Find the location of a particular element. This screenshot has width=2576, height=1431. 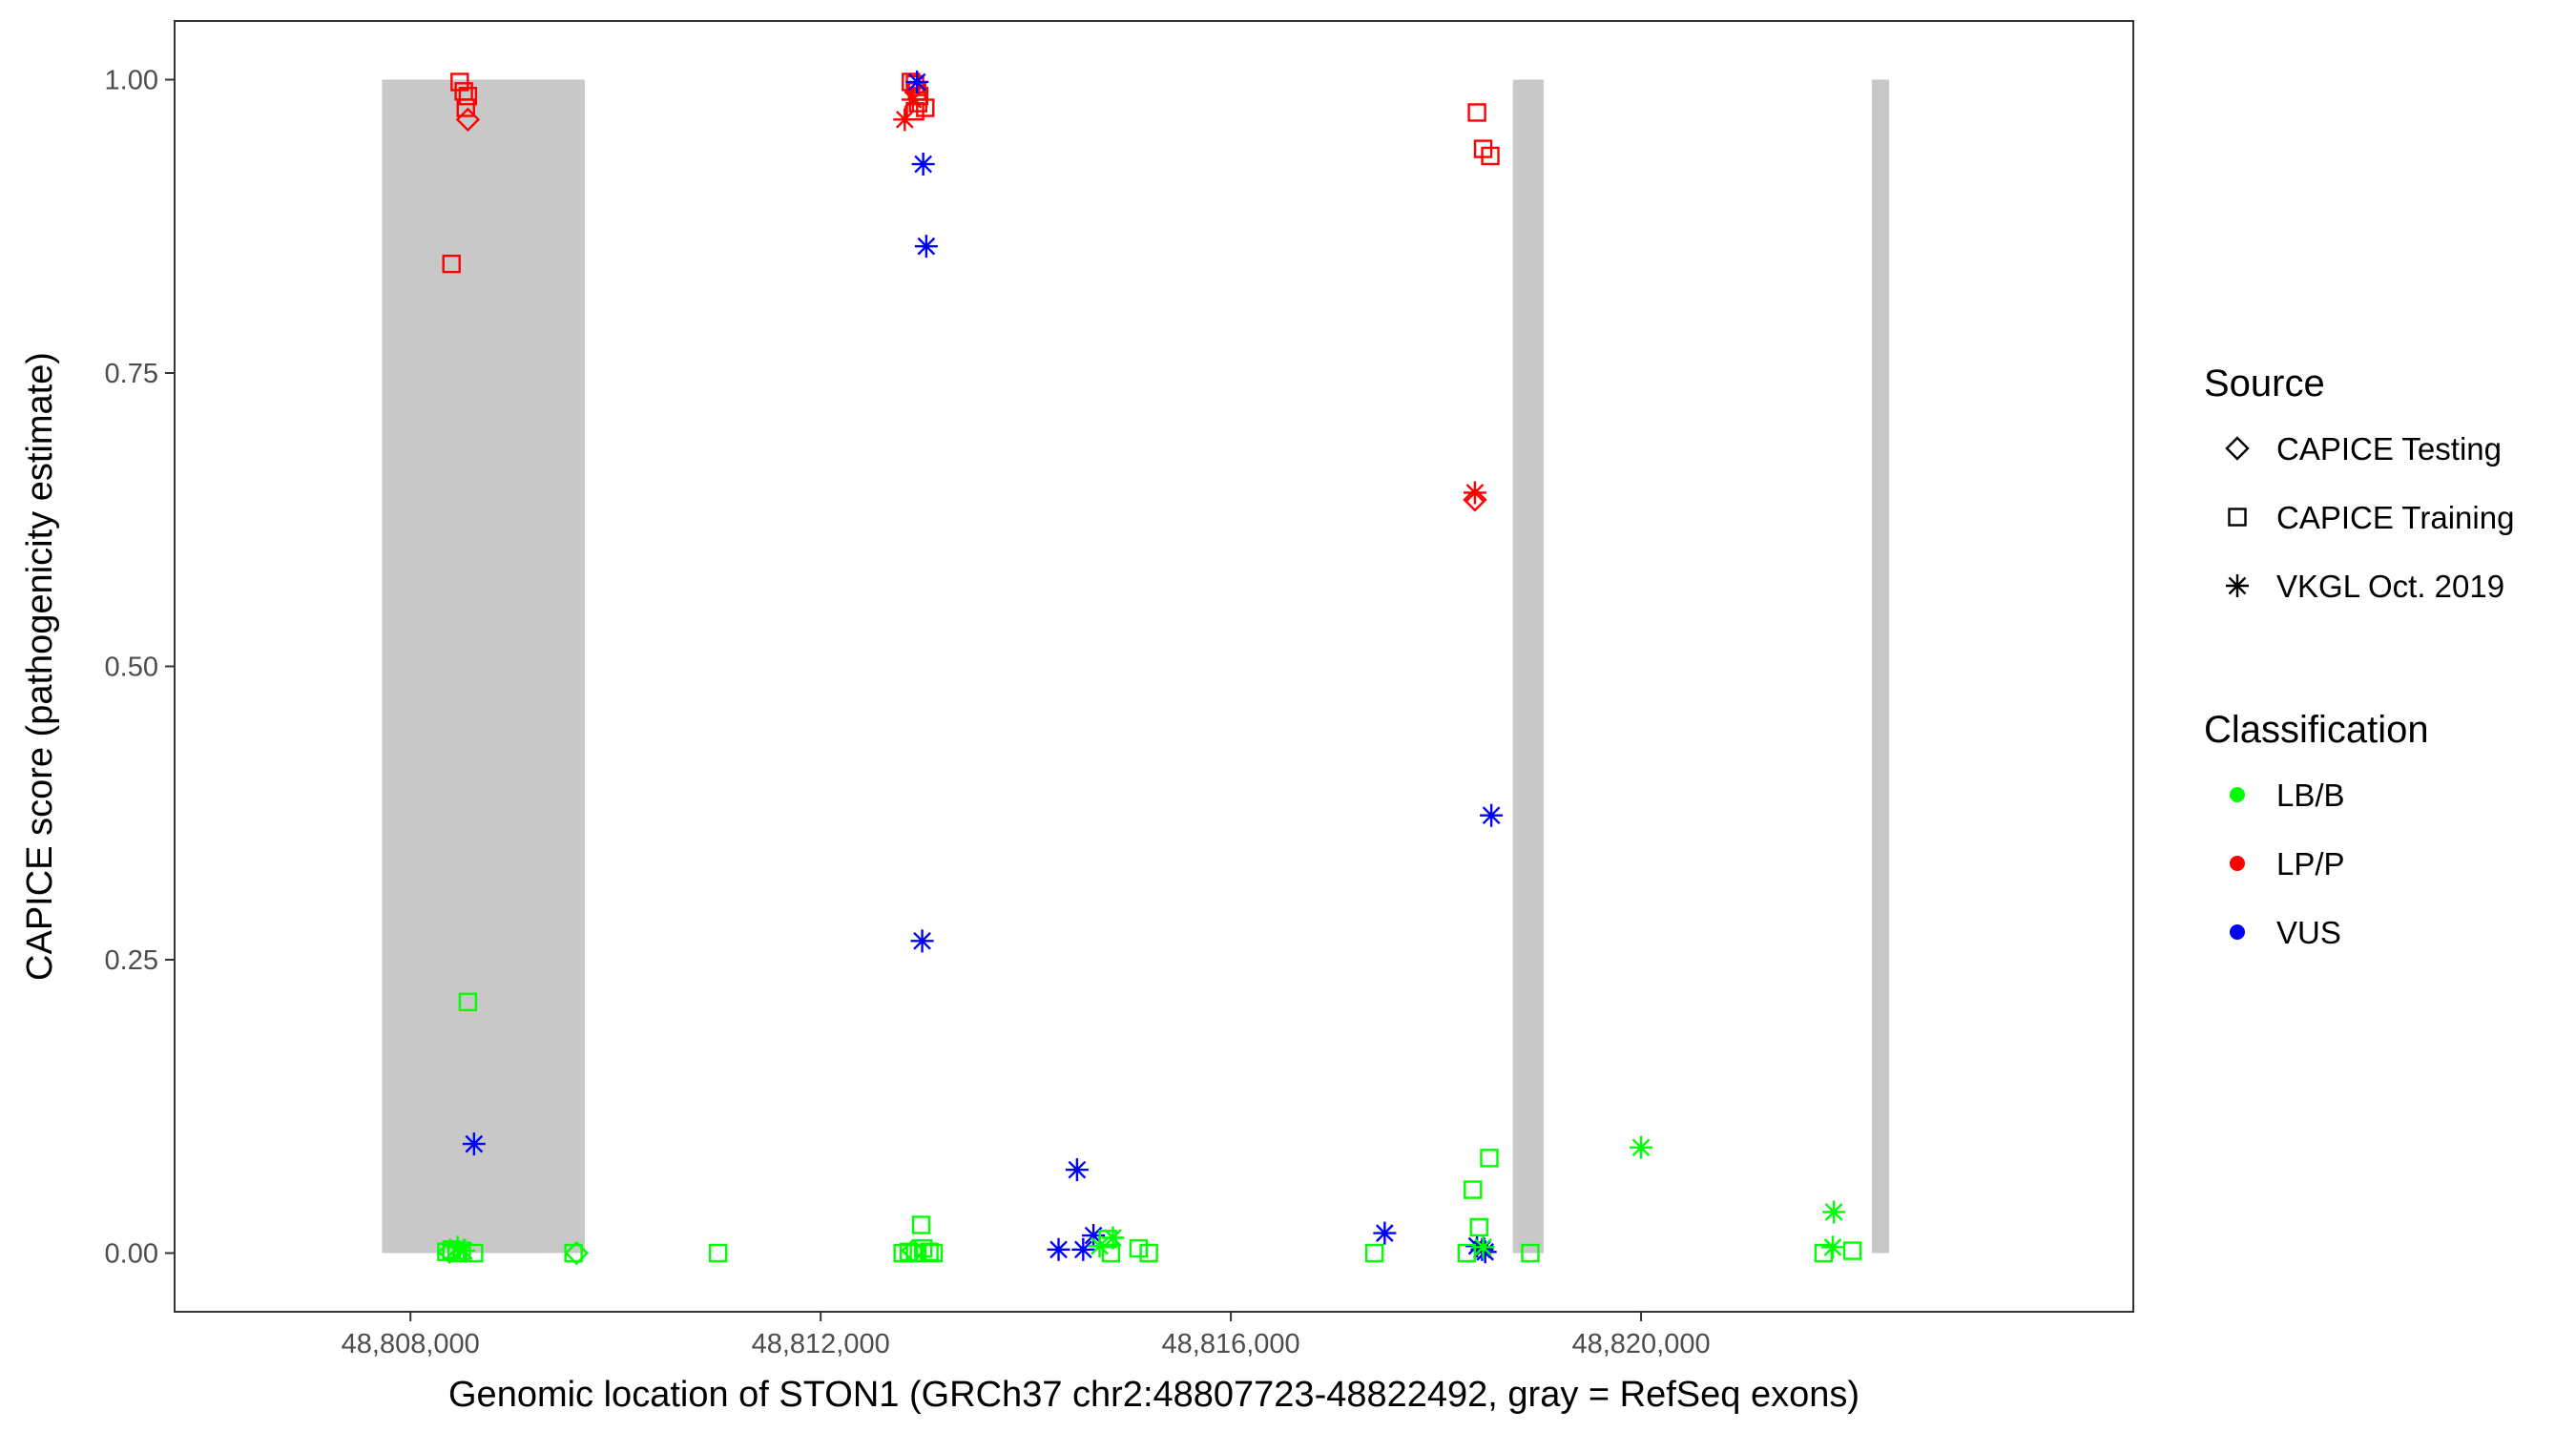

y-axis-title: CAPICE score (pathogenicity estimate) is located at coordinates (40, 667).